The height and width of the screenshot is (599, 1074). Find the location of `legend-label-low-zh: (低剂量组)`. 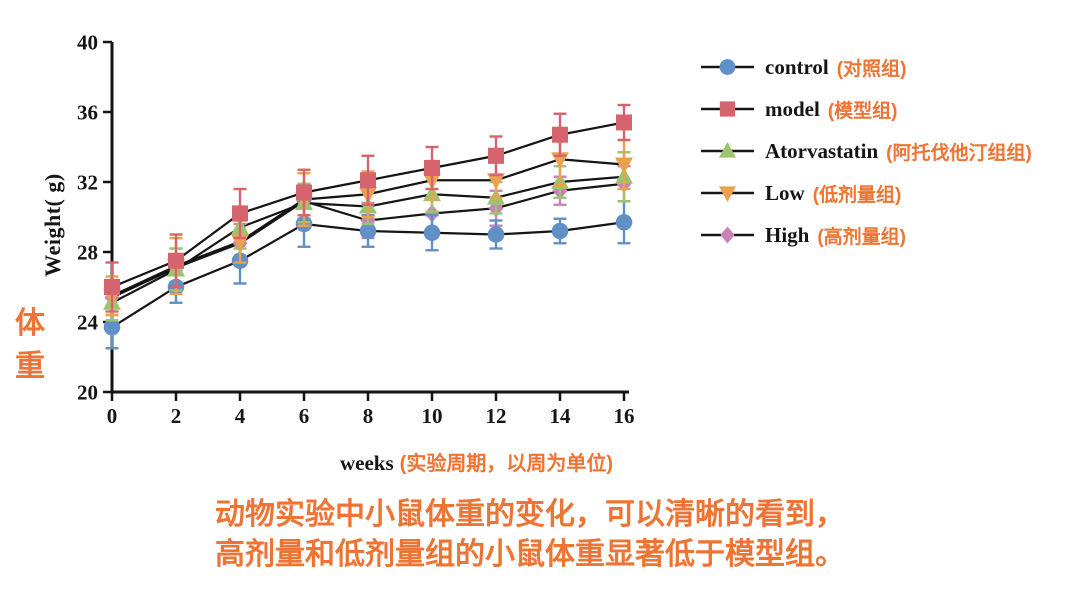

legend-label-low-zh: (低剂量组) is located at coordinates (857, 195).